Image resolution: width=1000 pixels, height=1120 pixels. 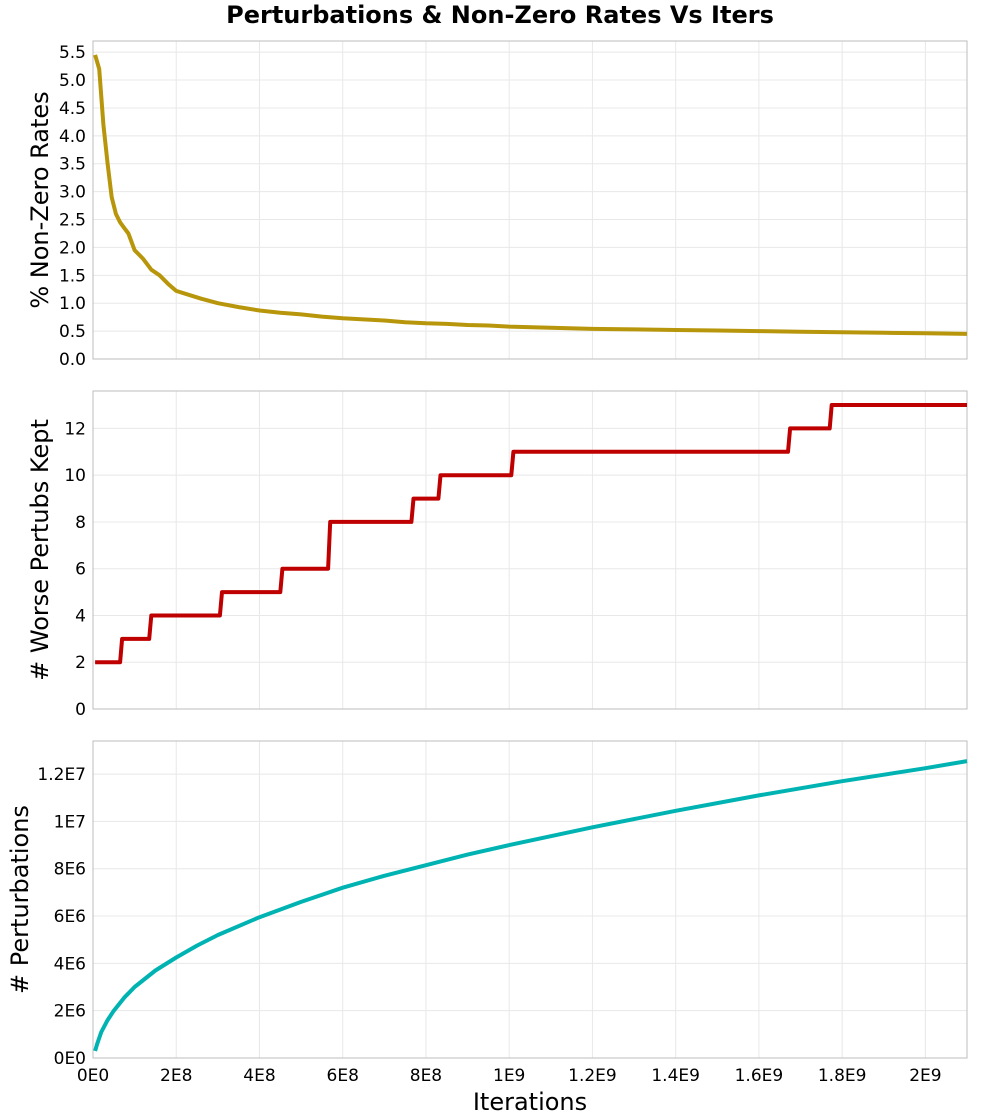 What do you see at coordinates (80, 523) in the screenshot?
I see `worse-perturbs-y-tick-label: 8` at bounding box center [80, 523].